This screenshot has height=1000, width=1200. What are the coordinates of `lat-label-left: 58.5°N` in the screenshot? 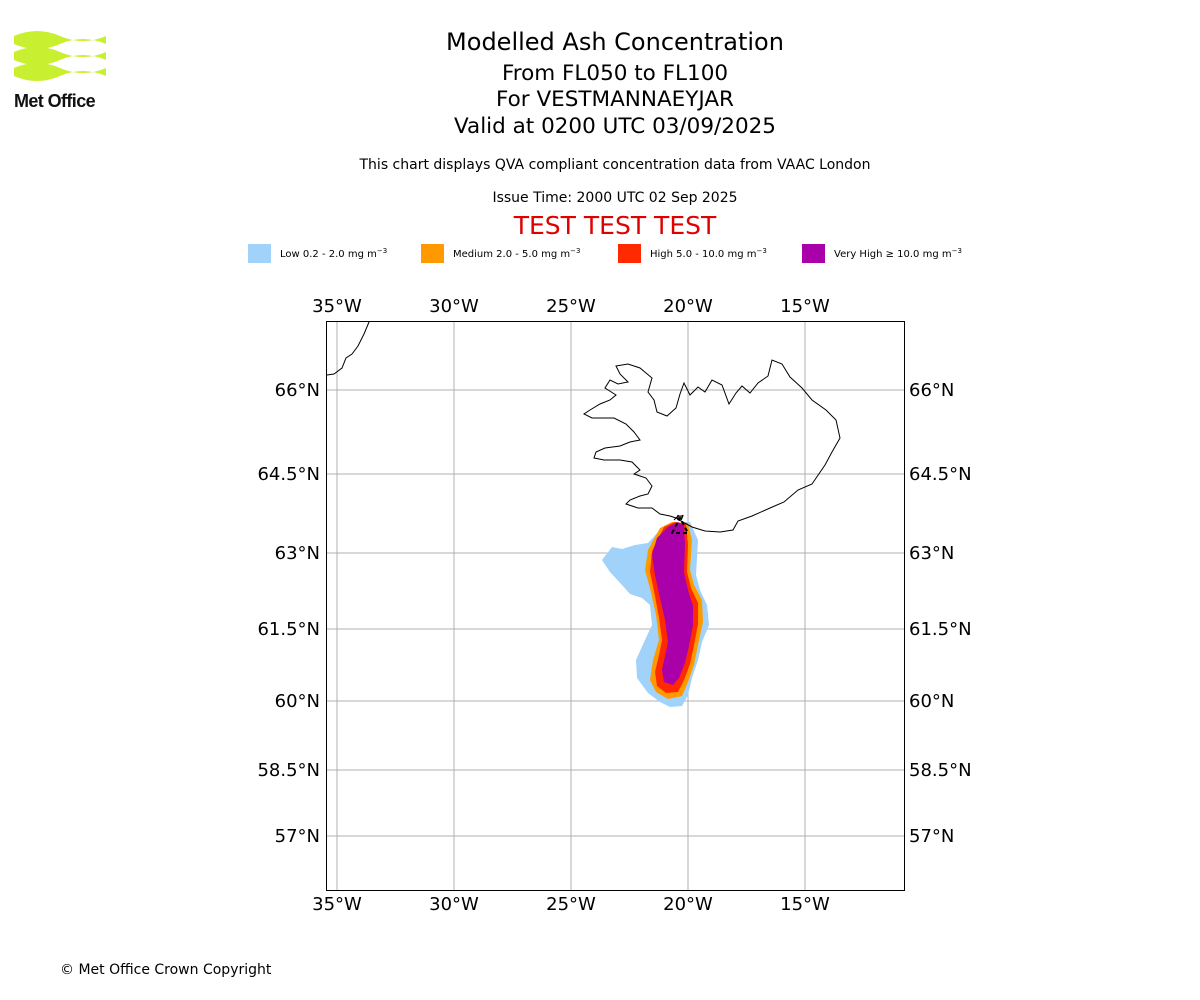 It's located at (288, 770).